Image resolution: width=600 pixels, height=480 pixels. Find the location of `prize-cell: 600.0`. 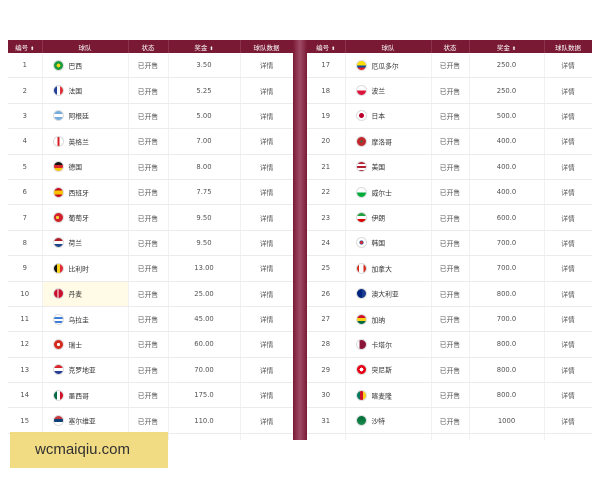

prize-cell: 600.0 is located at coordinates (507, 217).